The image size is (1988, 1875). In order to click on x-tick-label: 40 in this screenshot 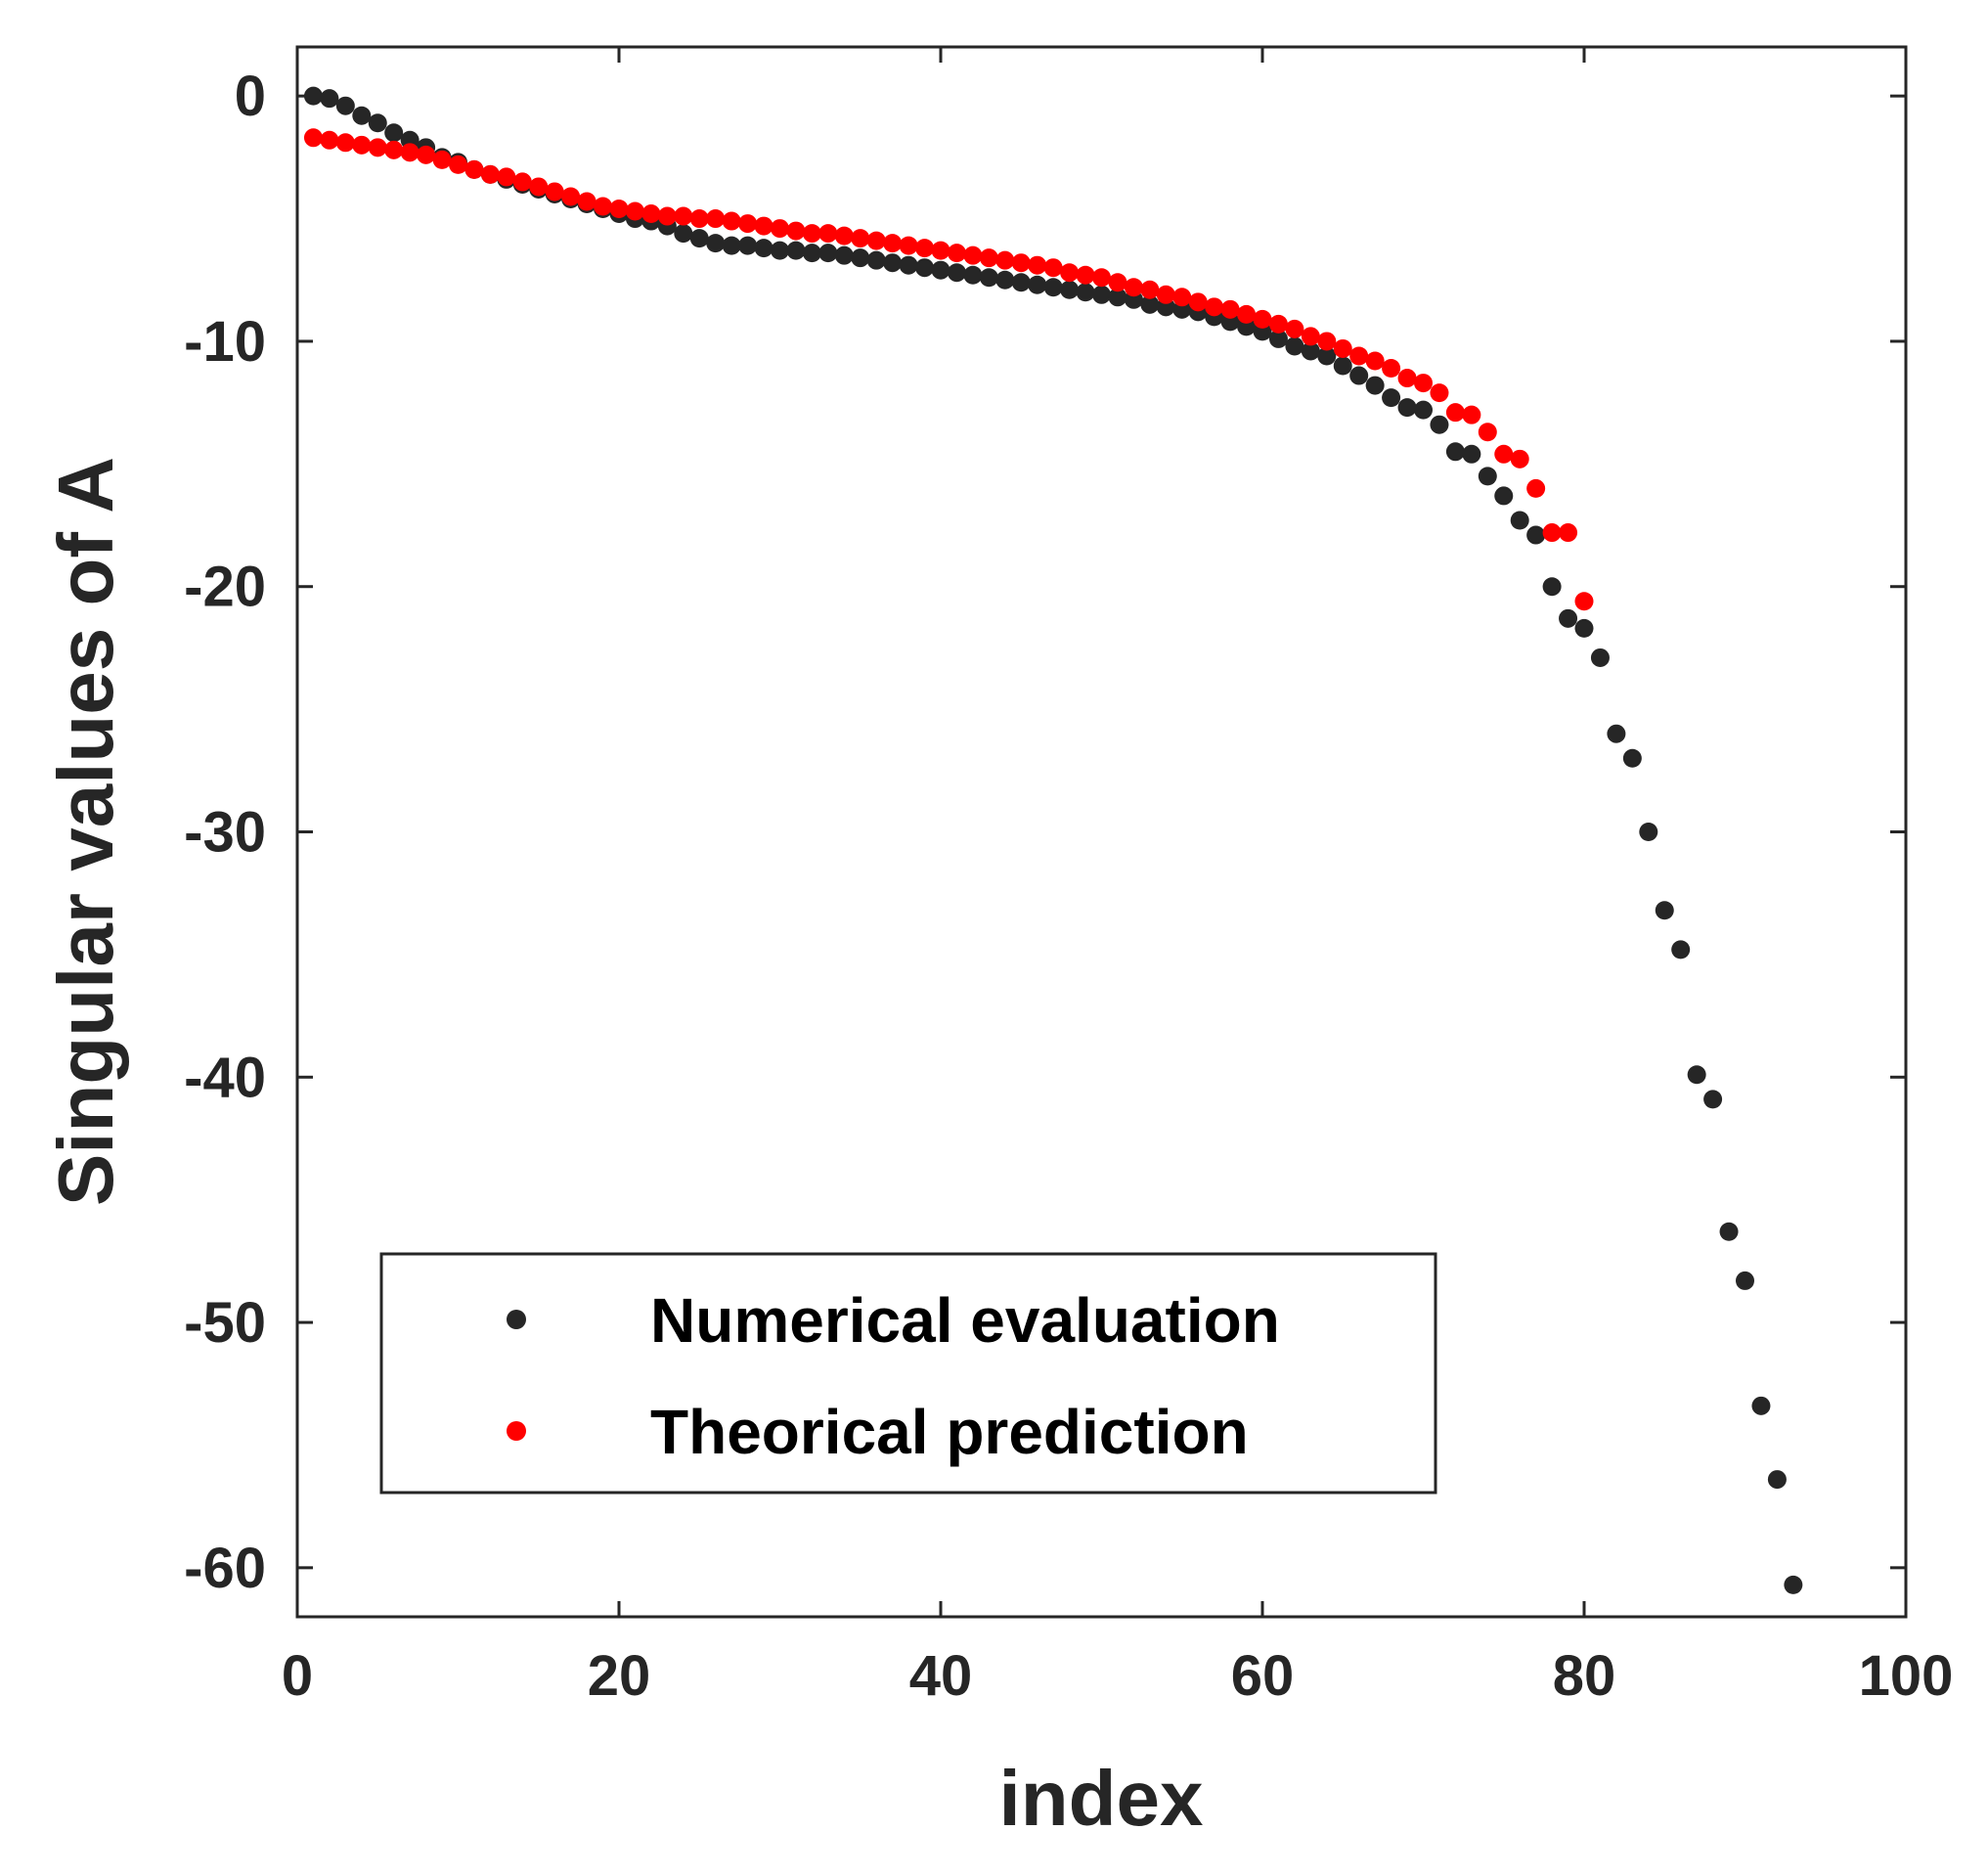, I will do `click(941, 1676)`.